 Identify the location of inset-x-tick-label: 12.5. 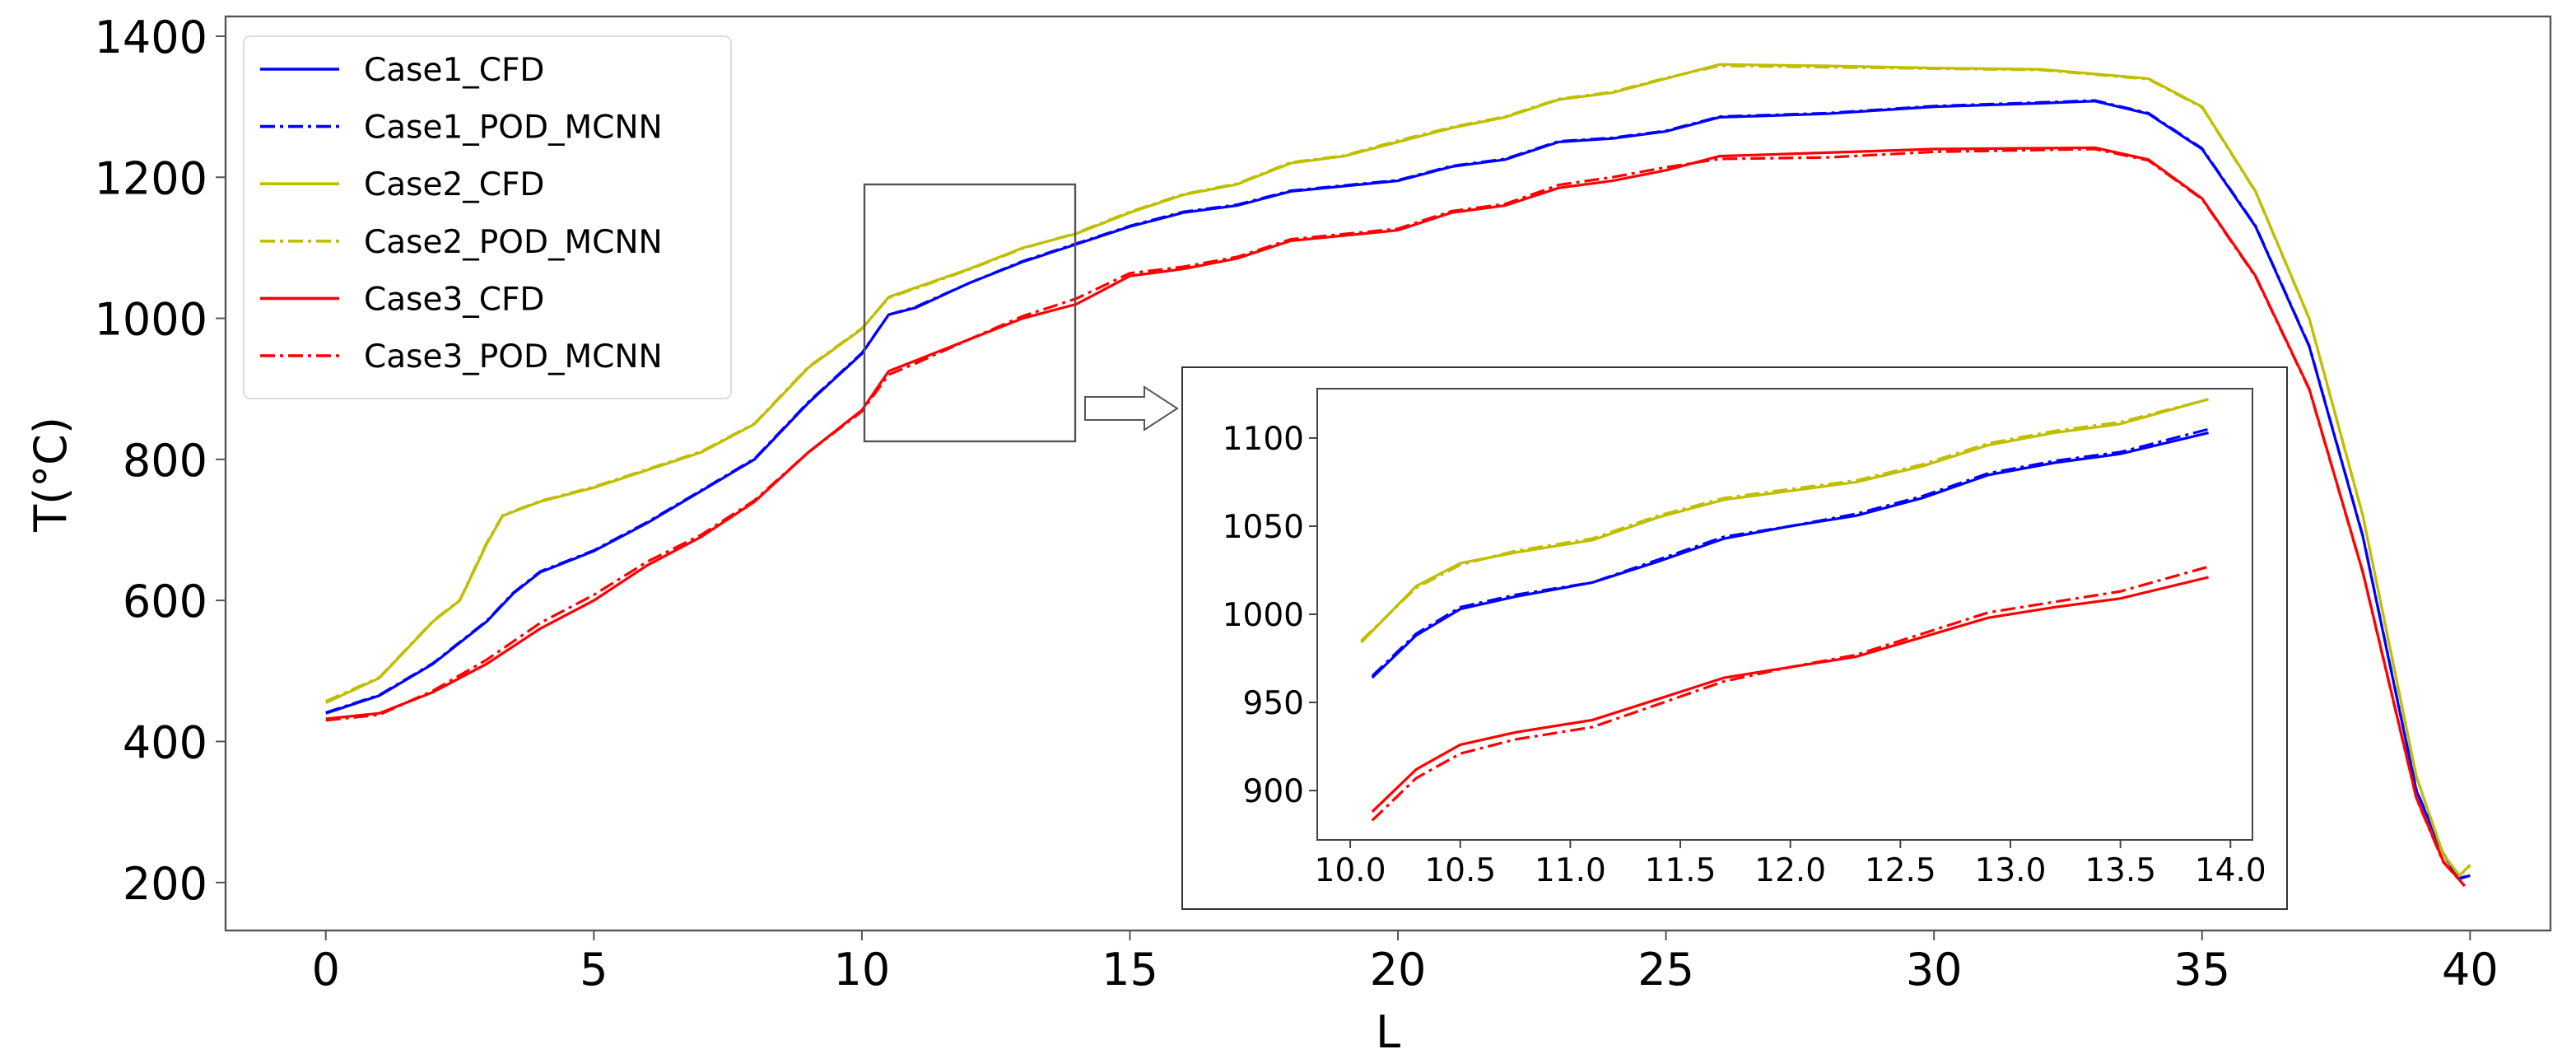
(1900, 870).